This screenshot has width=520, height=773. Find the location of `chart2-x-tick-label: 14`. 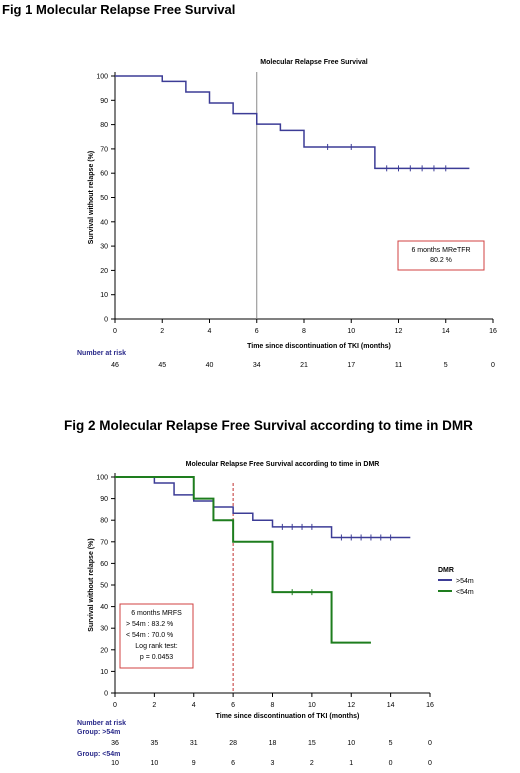

chart2-x-tick-label: 14 is located at coordinates (391, 705).